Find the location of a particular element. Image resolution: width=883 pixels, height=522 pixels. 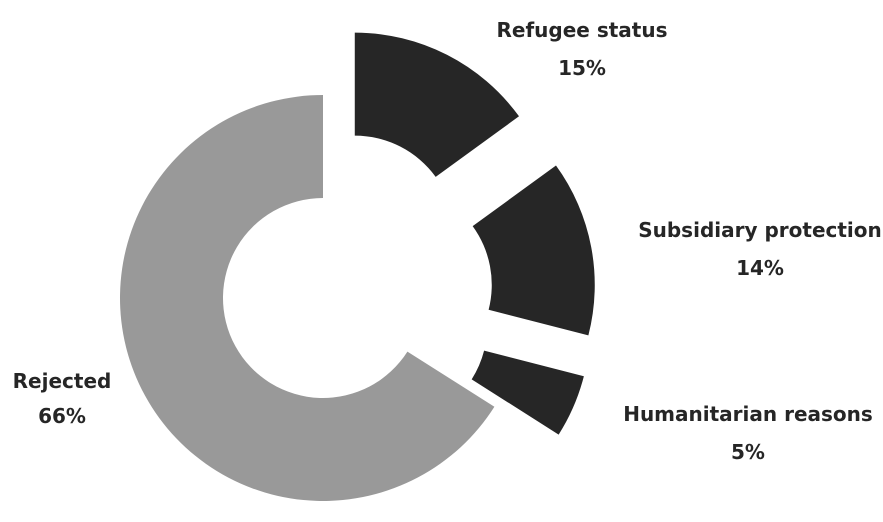

slice-humanitarian-reasons is located at coordinates (527, 392).